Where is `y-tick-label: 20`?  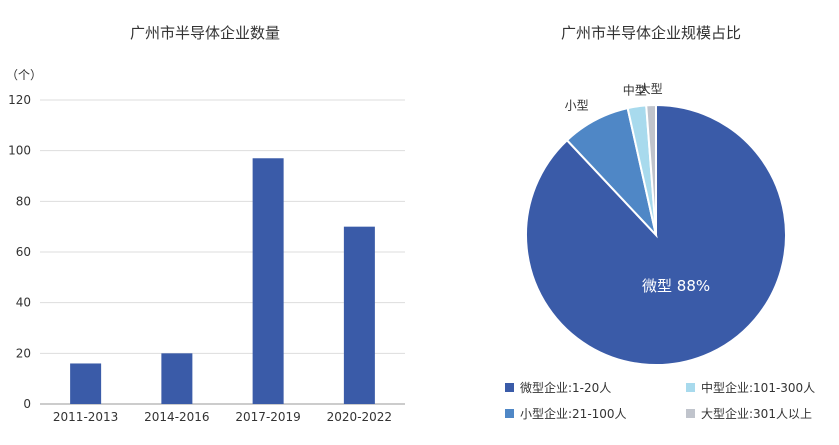 y-tick-label: 20 is located at coordinates (23, 353).